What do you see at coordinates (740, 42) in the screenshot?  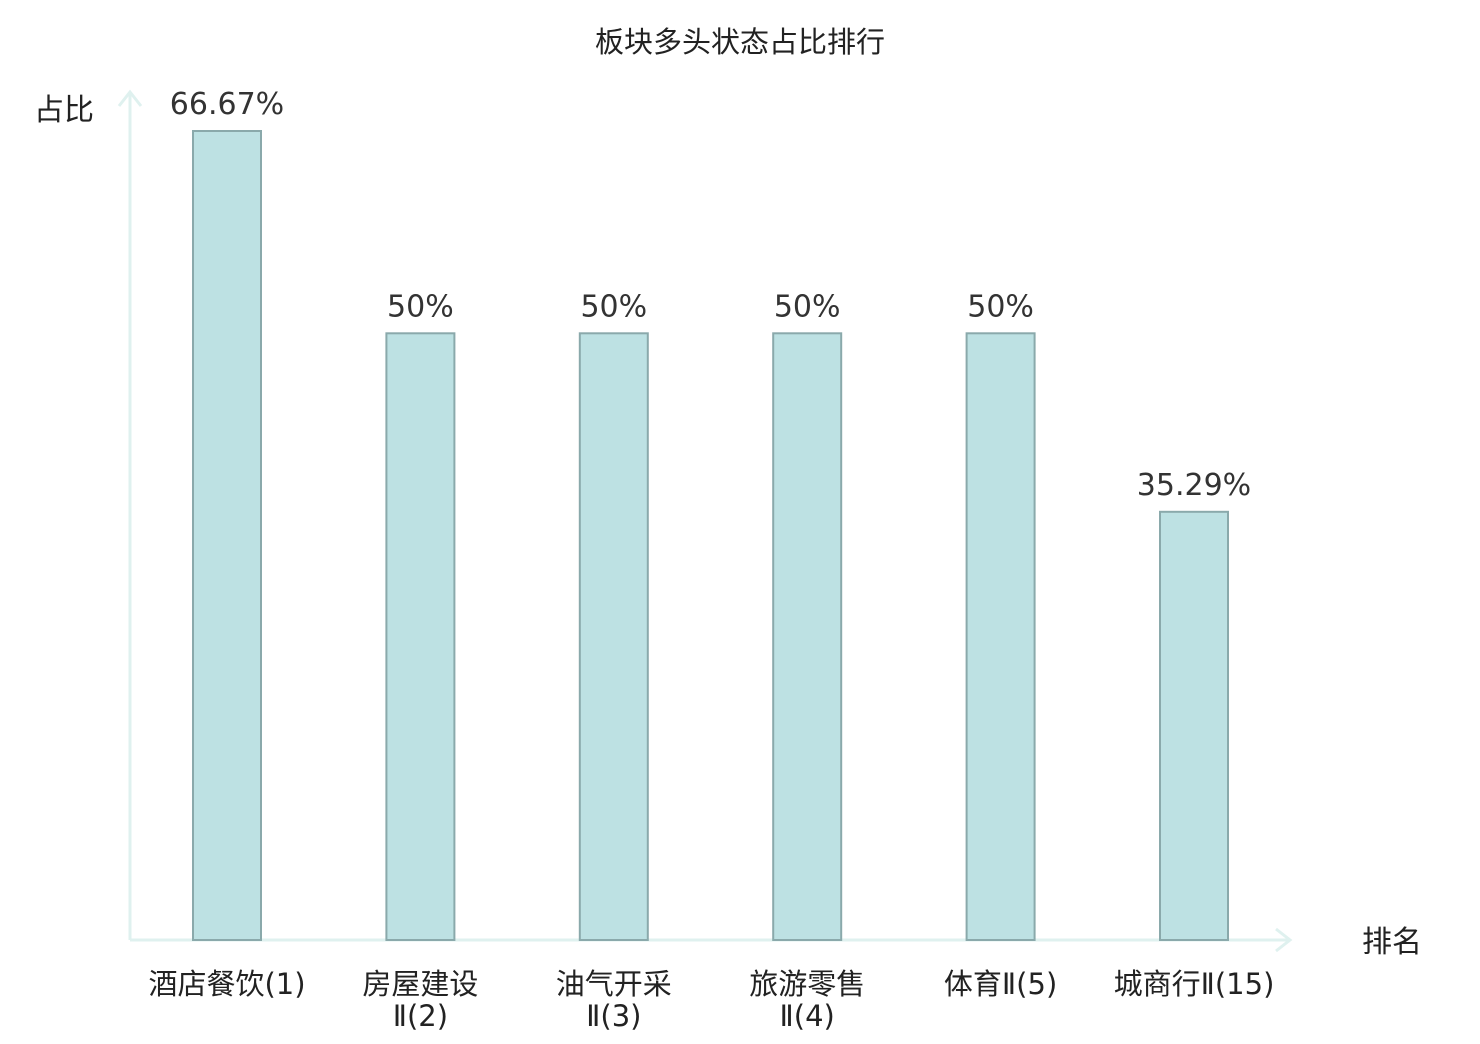 I see `chart-title: 板块多头状态占比排行` at bounding box center [740, 42].